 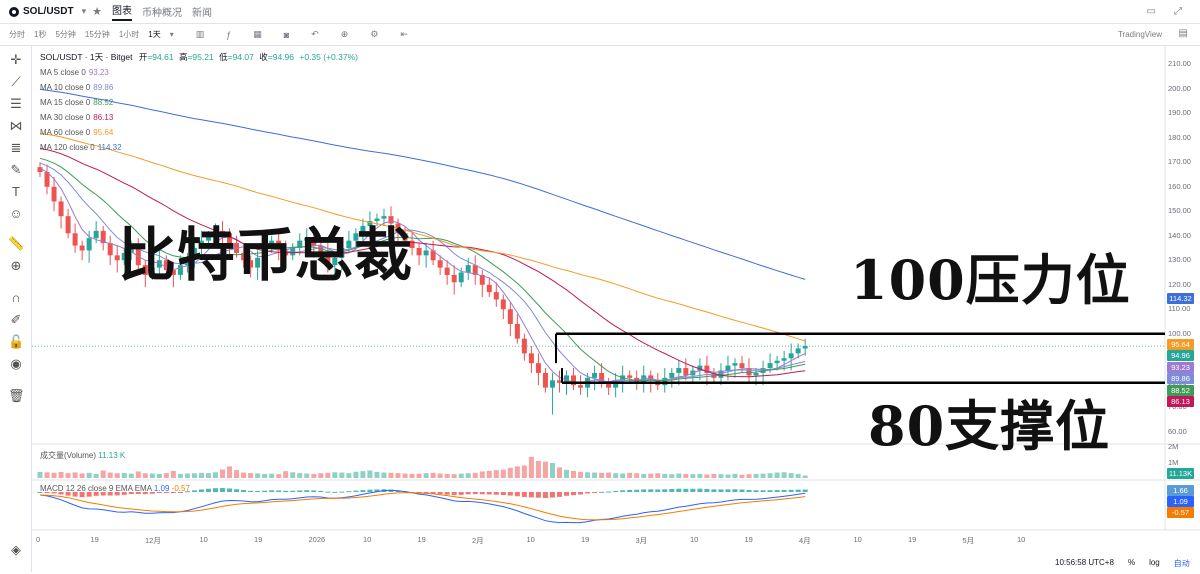 I want to click on star-icon: ★, so click(x=97, y=12).